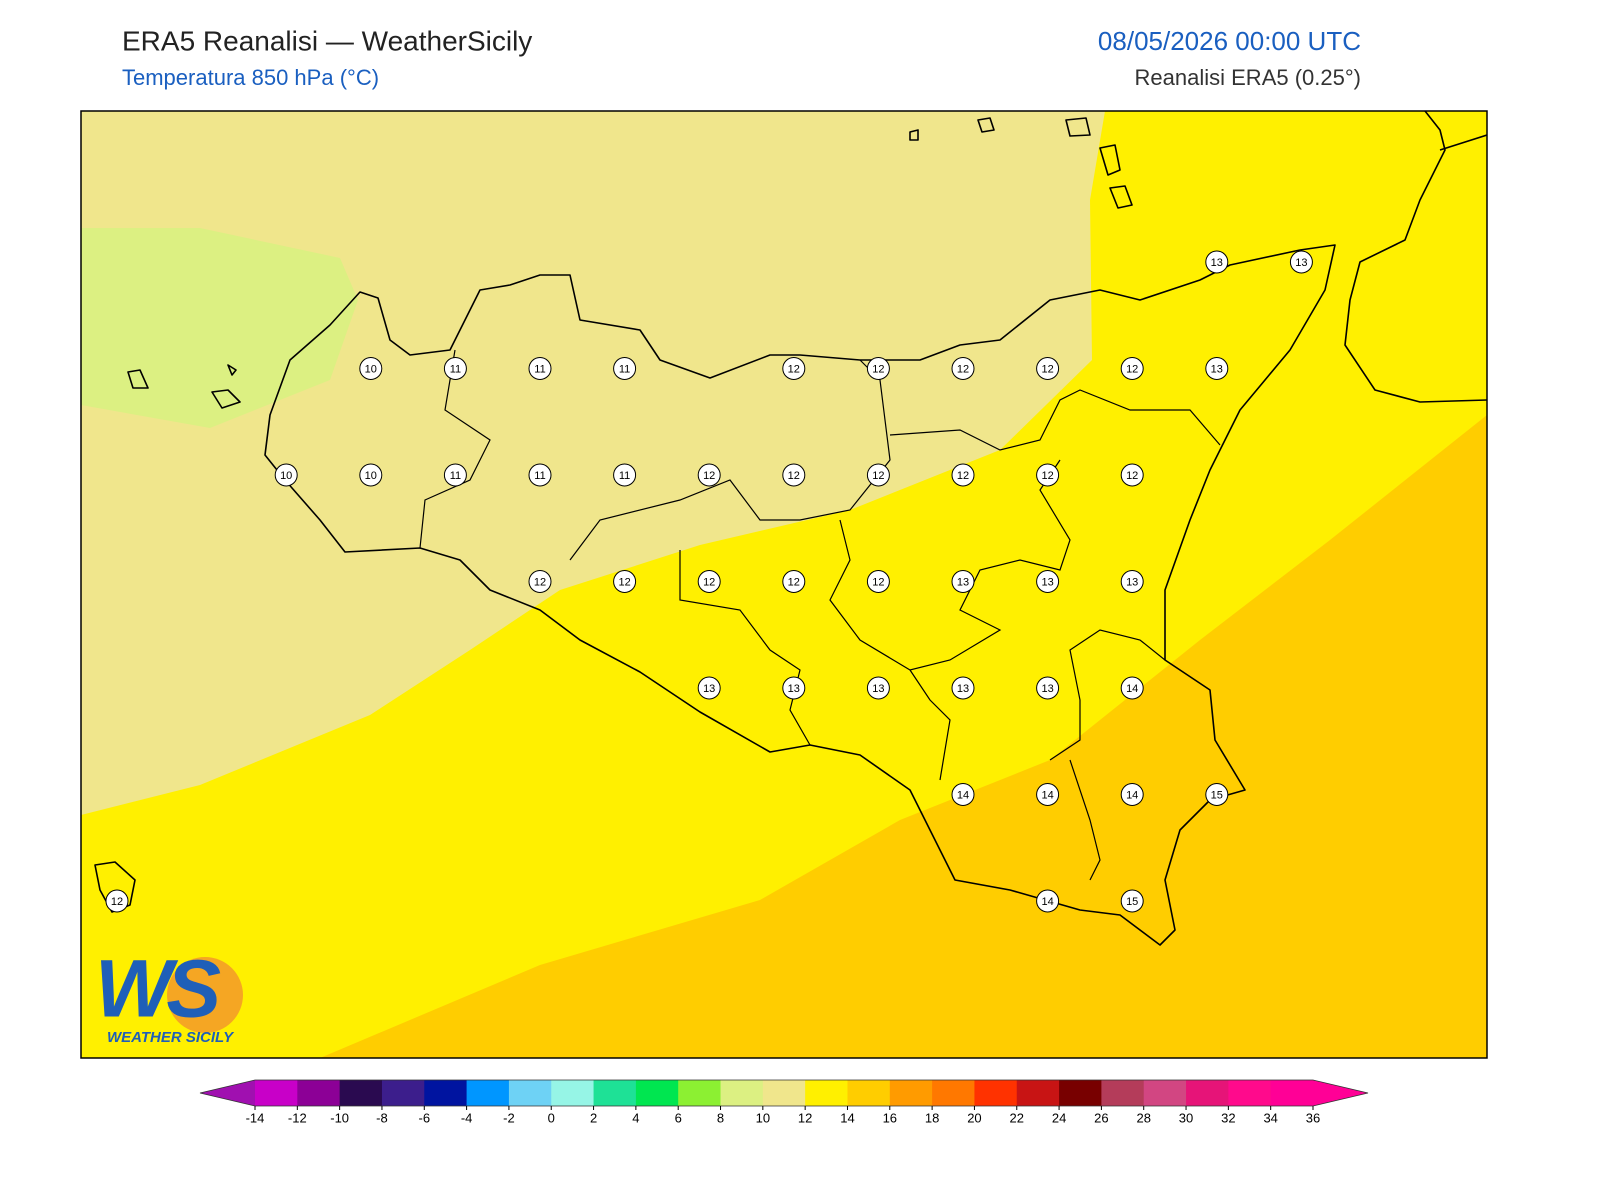 This screenshot has height=1200, width=1600. What do you see at coordinates (805, 1117) in the screenshot?
I see `colorbar-tick-label: 12` at bounding box center [805, 1117].